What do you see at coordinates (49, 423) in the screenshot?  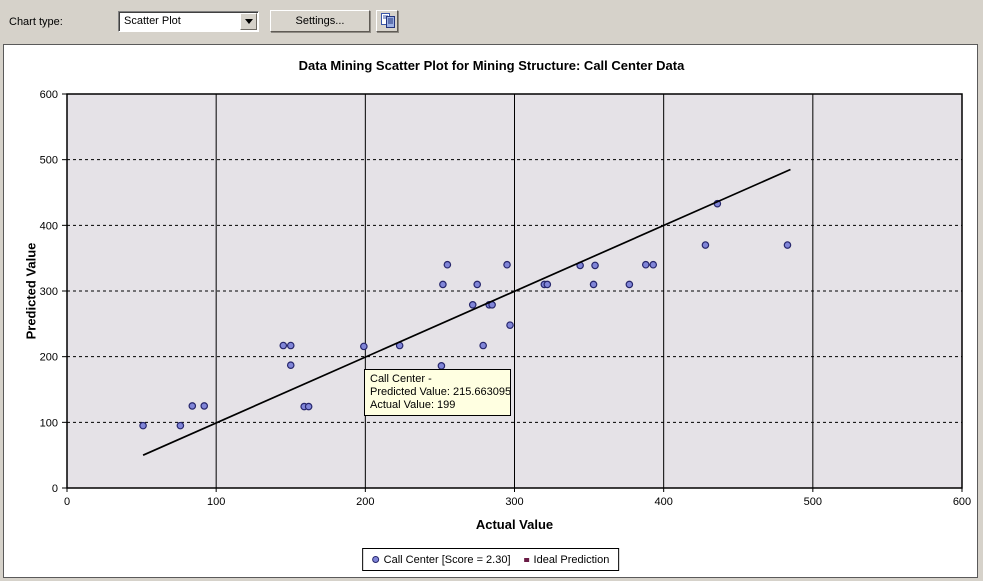 I see `y-tick-label: 100` at bounding box center [49, 423].